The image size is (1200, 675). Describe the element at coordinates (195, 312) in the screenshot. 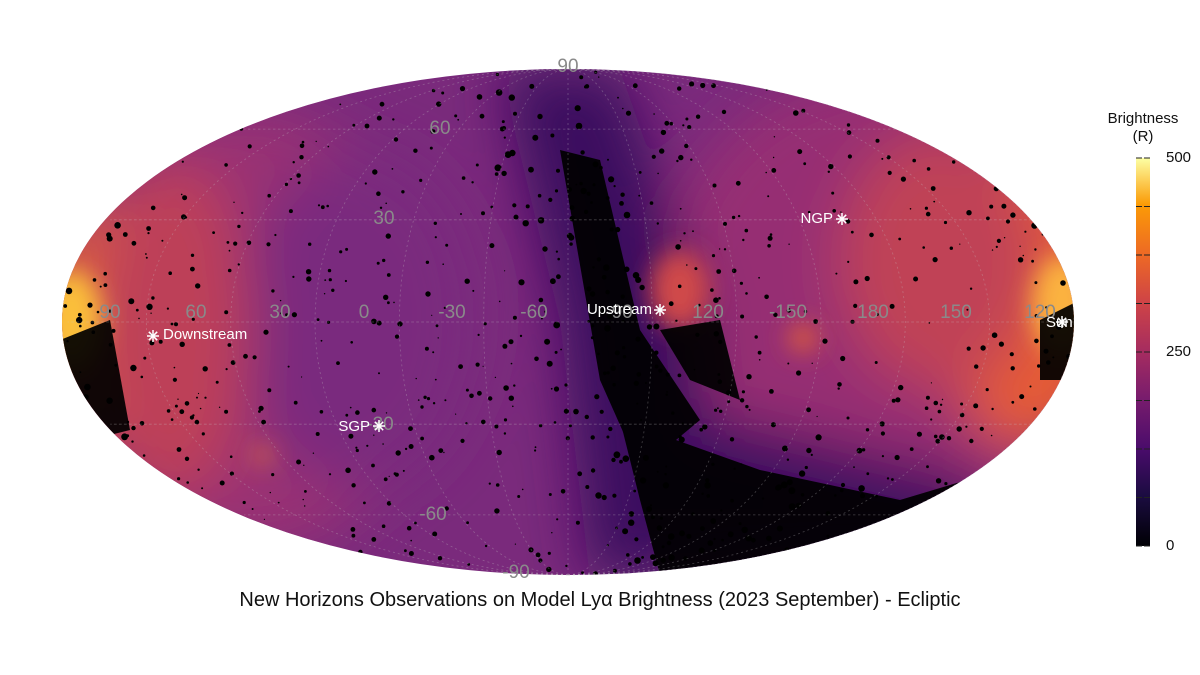

I see `longitude-label: 60` at that location.